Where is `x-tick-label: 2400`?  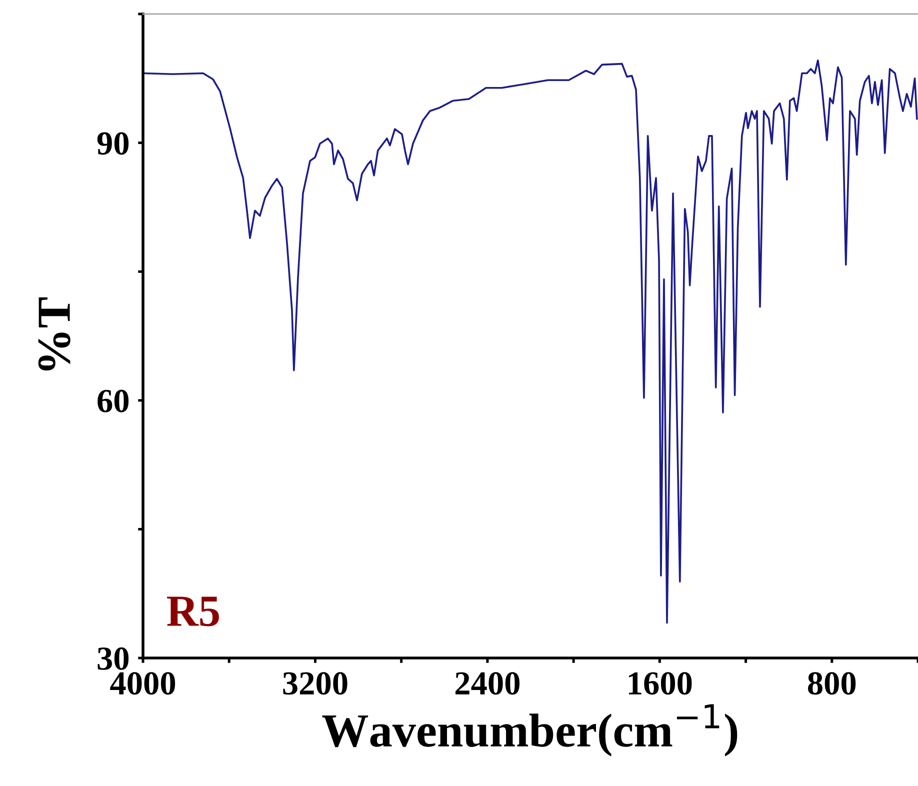
x-tick-label: 2400 is located at coordinates (488, 683).